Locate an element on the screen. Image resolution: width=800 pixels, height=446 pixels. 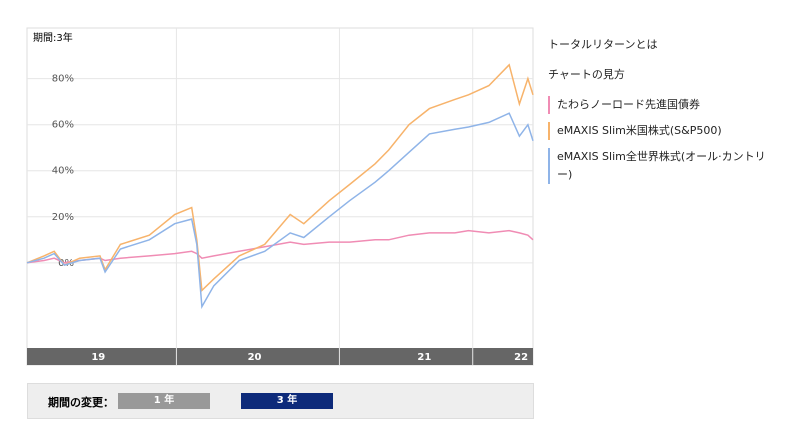
x-tick-label: 20 is located at coordinates (255, 357).